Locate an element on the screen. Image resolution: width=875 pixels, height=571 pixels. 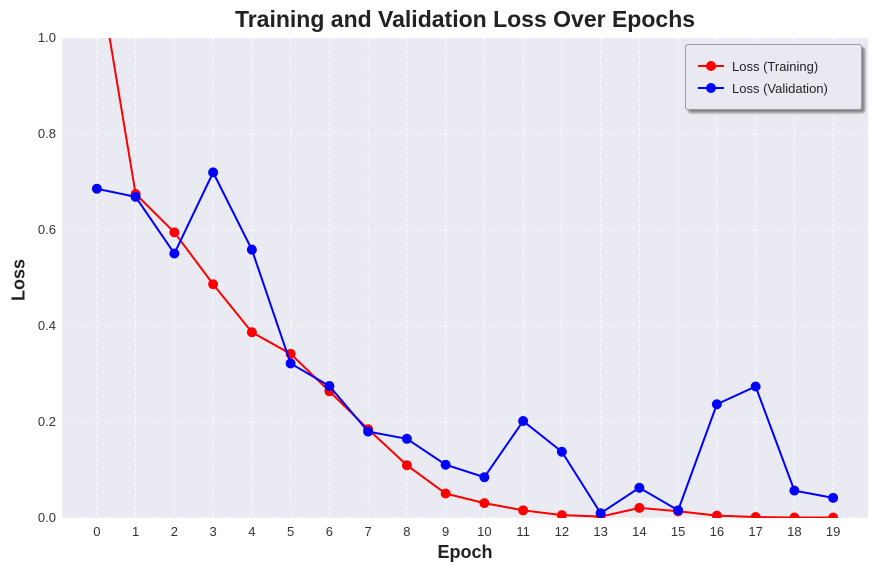
y-tick-label: 0.0 is located at coordinates (47, 517).